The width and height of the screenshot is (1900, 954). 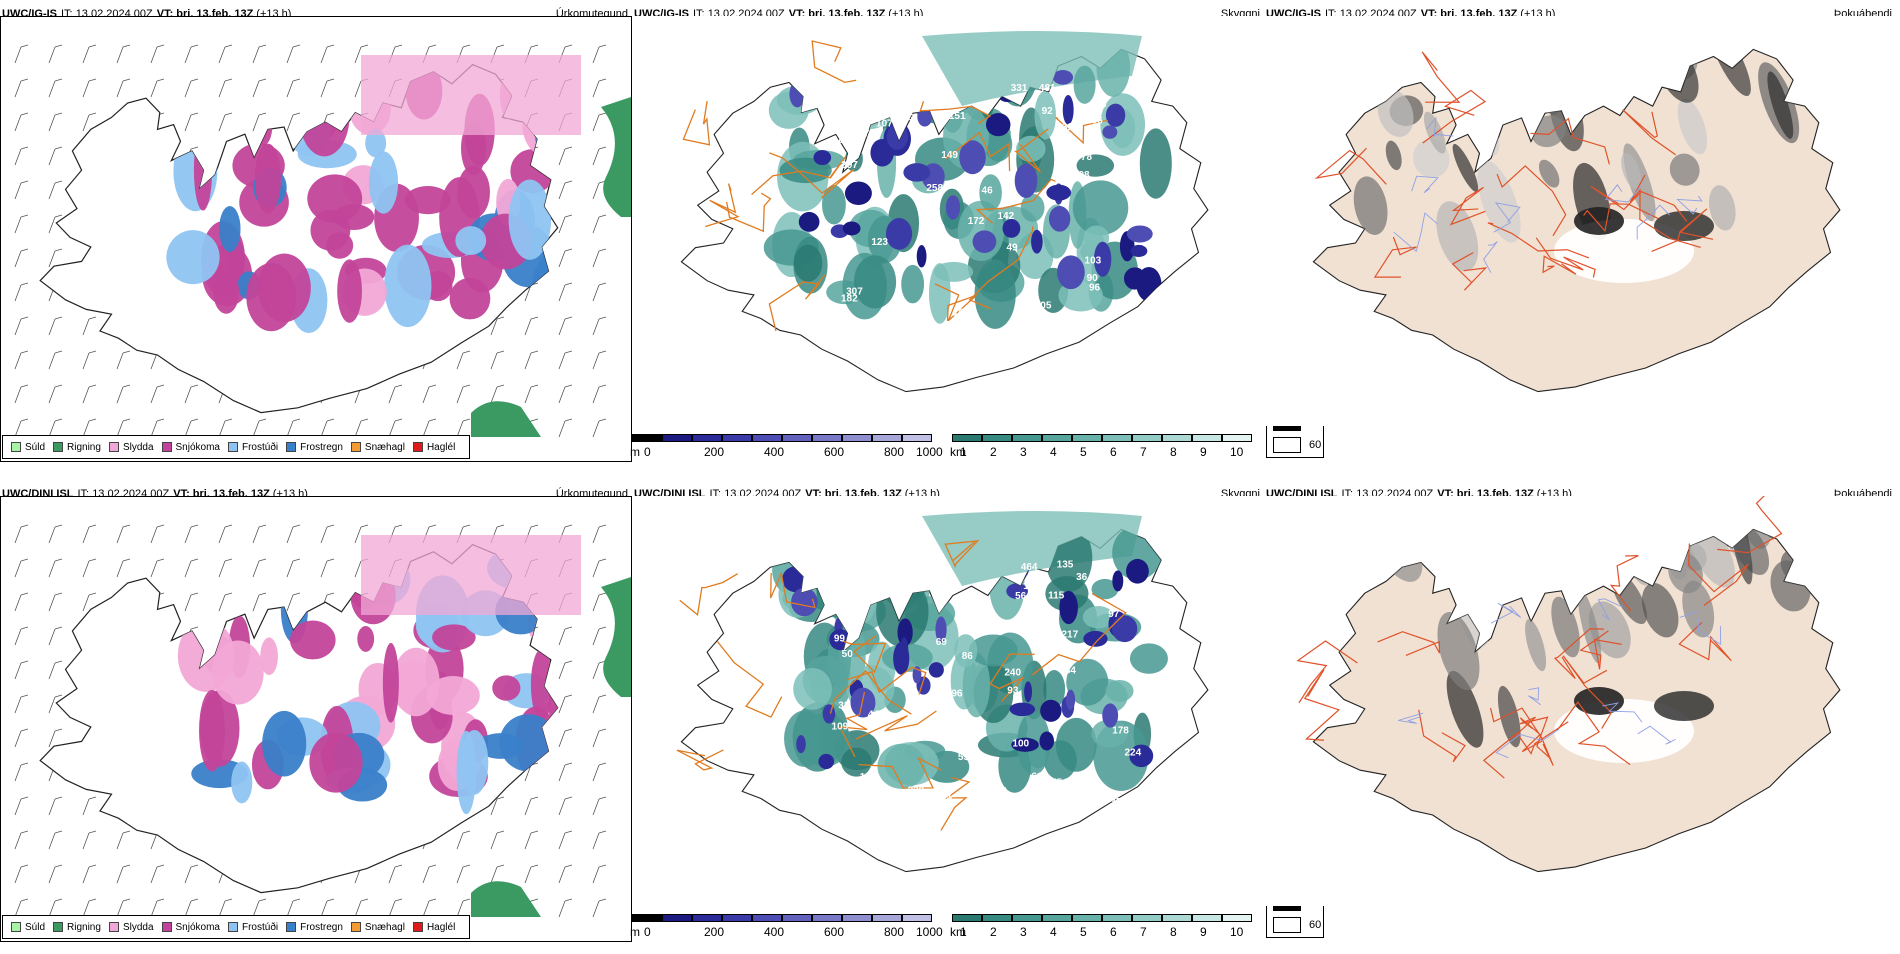 I want to click on legend-label: Haglél, so click(x=441, y=447).